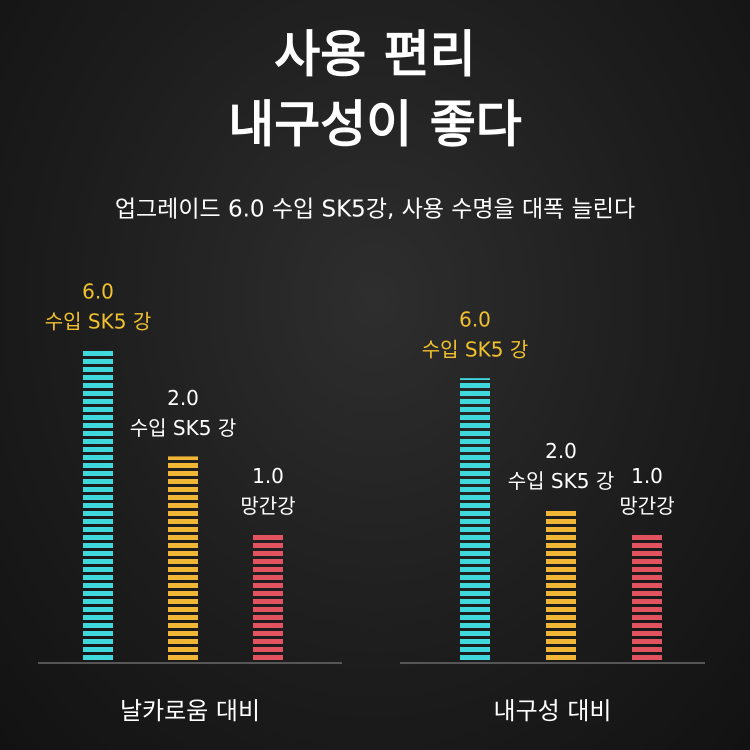 The height and width of the screenshot is (750, 750). What do you see at coordinates (552, 711) in the screenshot?
I see `x-axis-label: 내구성 대비` at bounding box center [552, 711].